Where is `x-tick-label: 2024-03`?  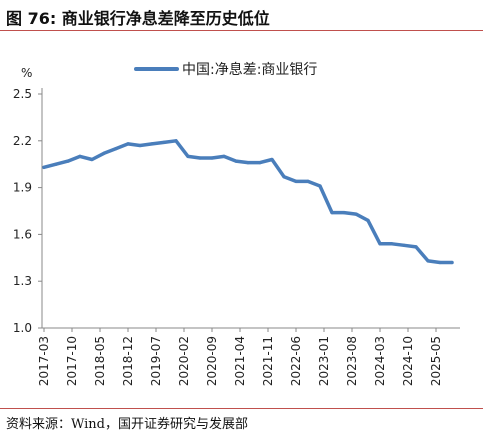
x-tick-label: 2024-03 is located at coordinates (380, 361).